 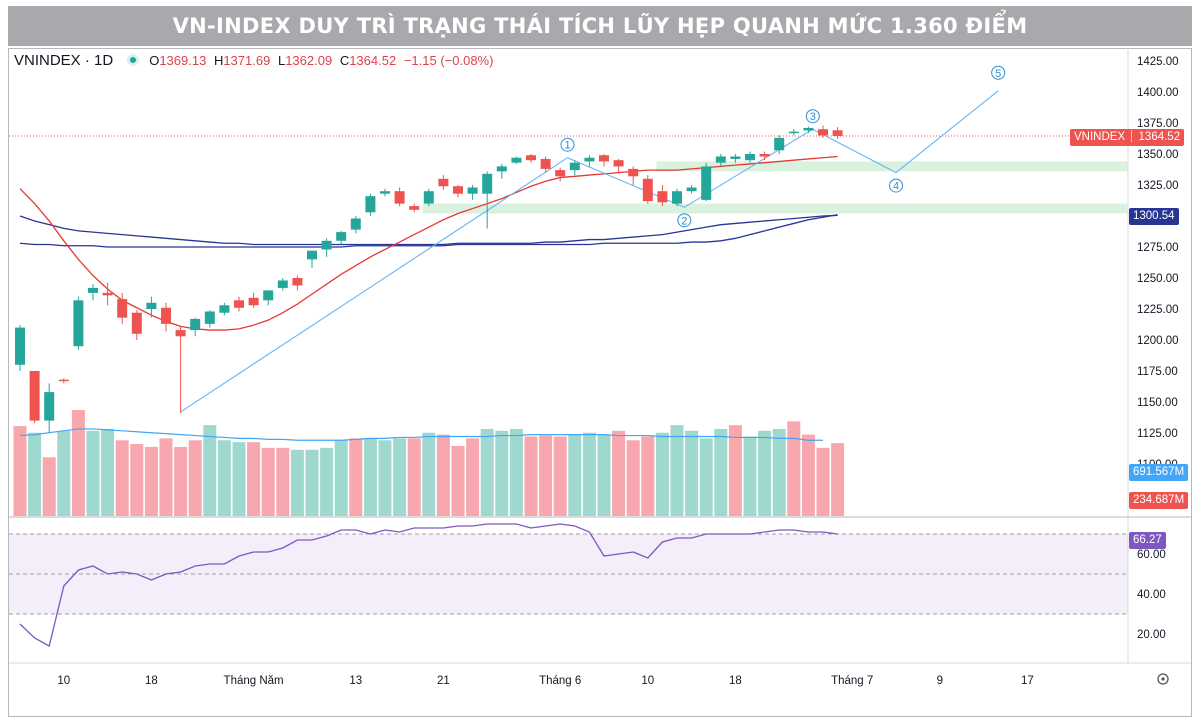 I want to click on time-tick-label: Tháng 7, so click(x=852, y=681).